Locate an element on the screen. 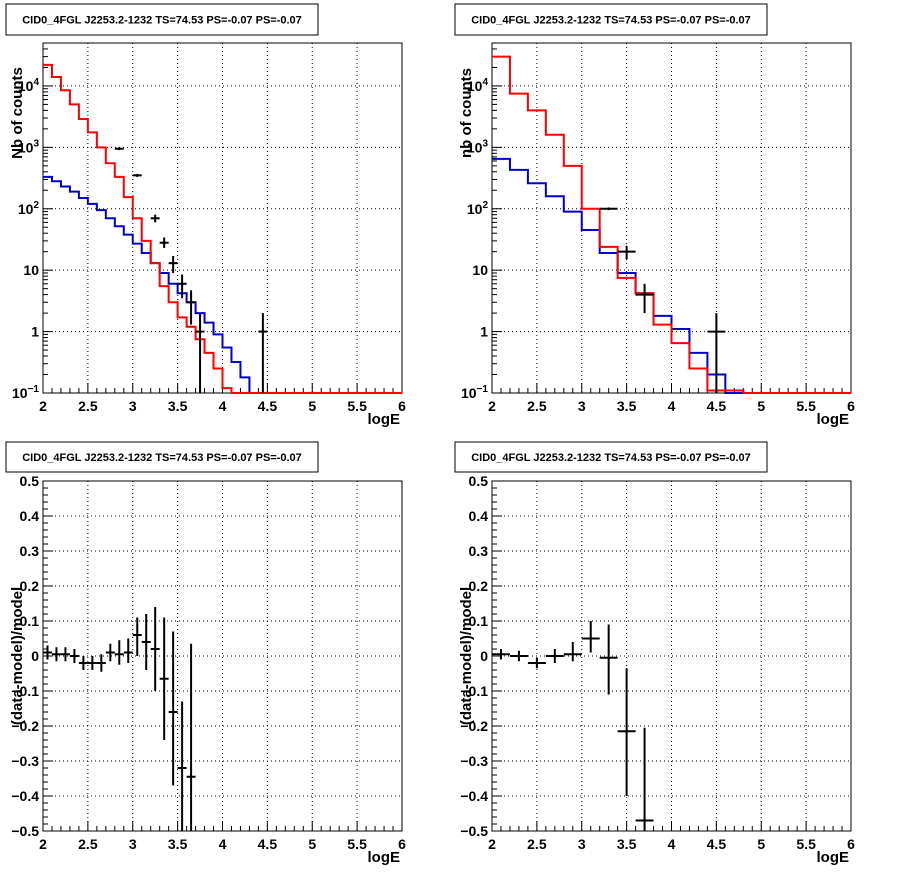  y-tick-label: −0.2 is located at coordinates (474, 726).